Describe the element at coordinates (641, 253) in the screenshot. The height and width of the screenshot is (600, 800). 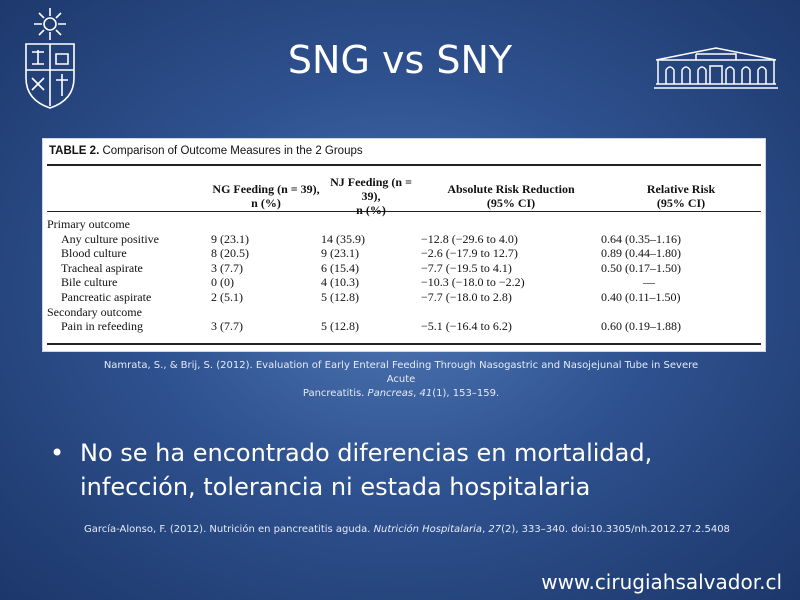
I see `cell-rr: 0.89 (0.44–1.80)` at that location.